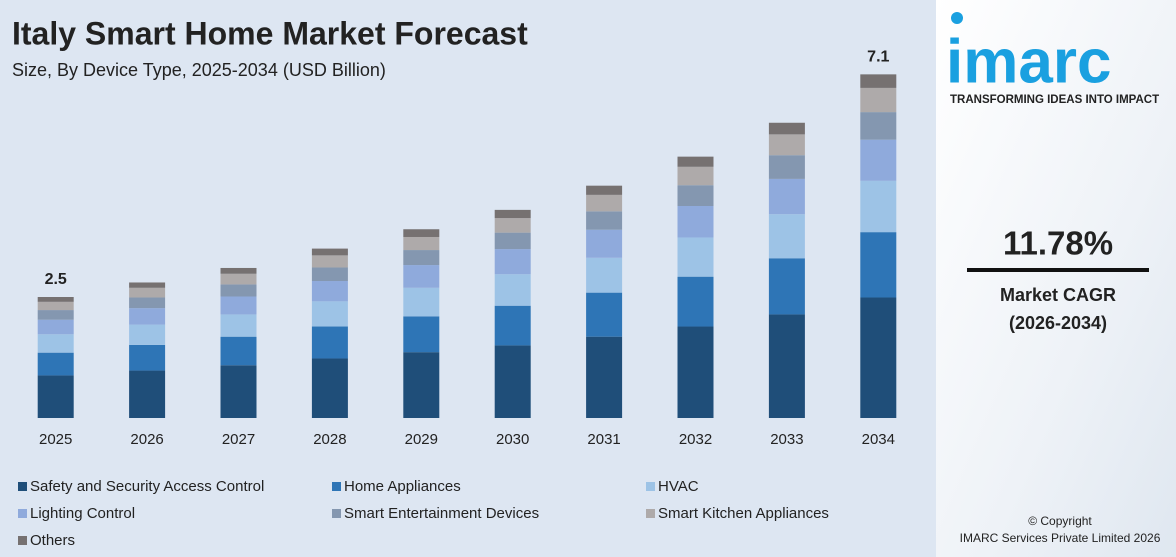  What do you see at coordinates (52, 540) in the screenshot?
I see `legend-label: Others` at bounding box center [52, 540].